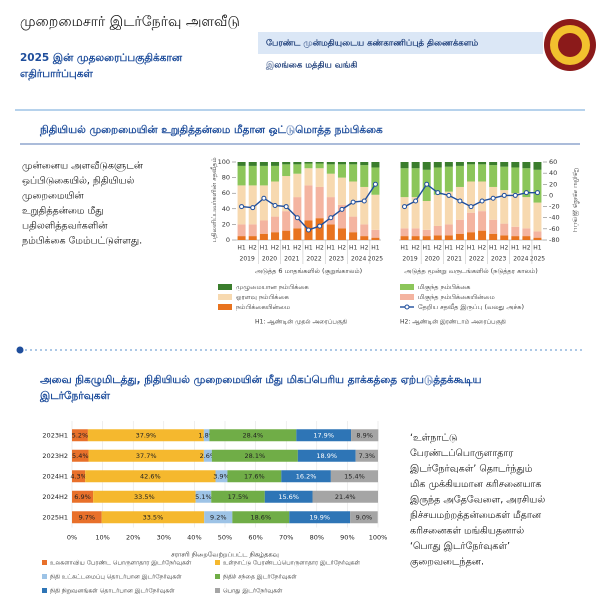  I want to click on x-tick-label: 10%, so click(102, 538).